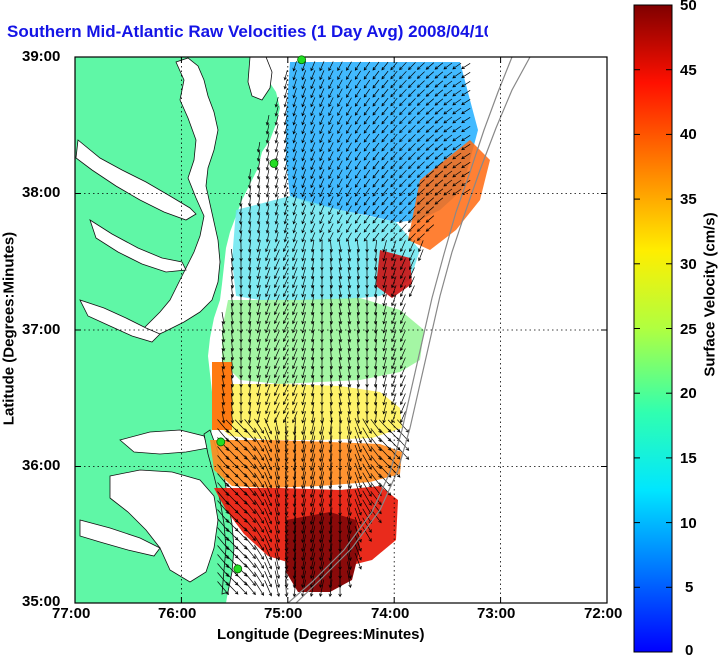  I want to click on colorbar-overlap, so click(558, 34).